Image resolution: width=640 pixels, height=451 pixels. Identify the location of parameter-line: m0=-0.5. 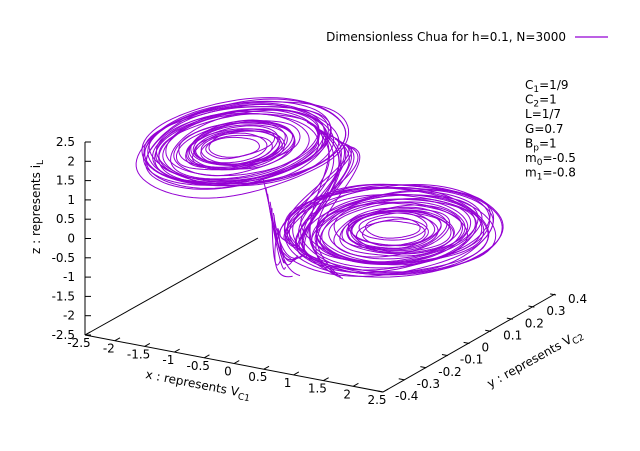
(550, 159).